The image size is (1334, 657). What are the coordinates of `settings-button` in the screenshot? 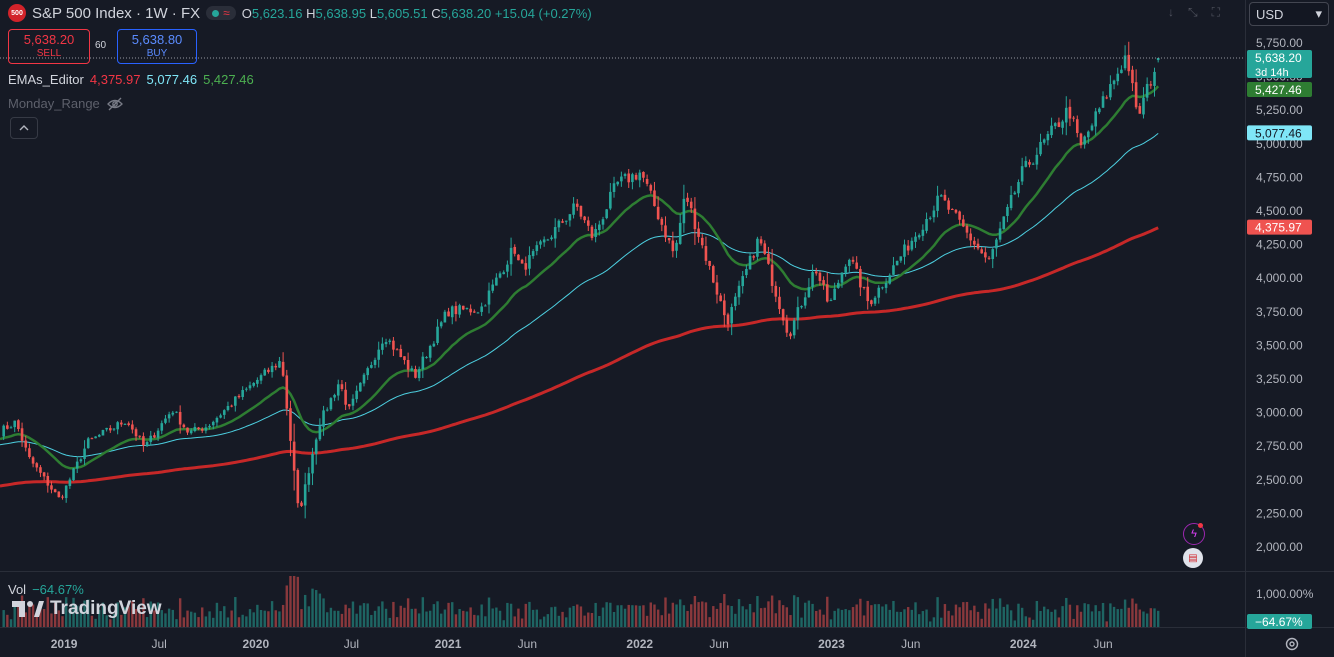 It's located at (1292, 644).